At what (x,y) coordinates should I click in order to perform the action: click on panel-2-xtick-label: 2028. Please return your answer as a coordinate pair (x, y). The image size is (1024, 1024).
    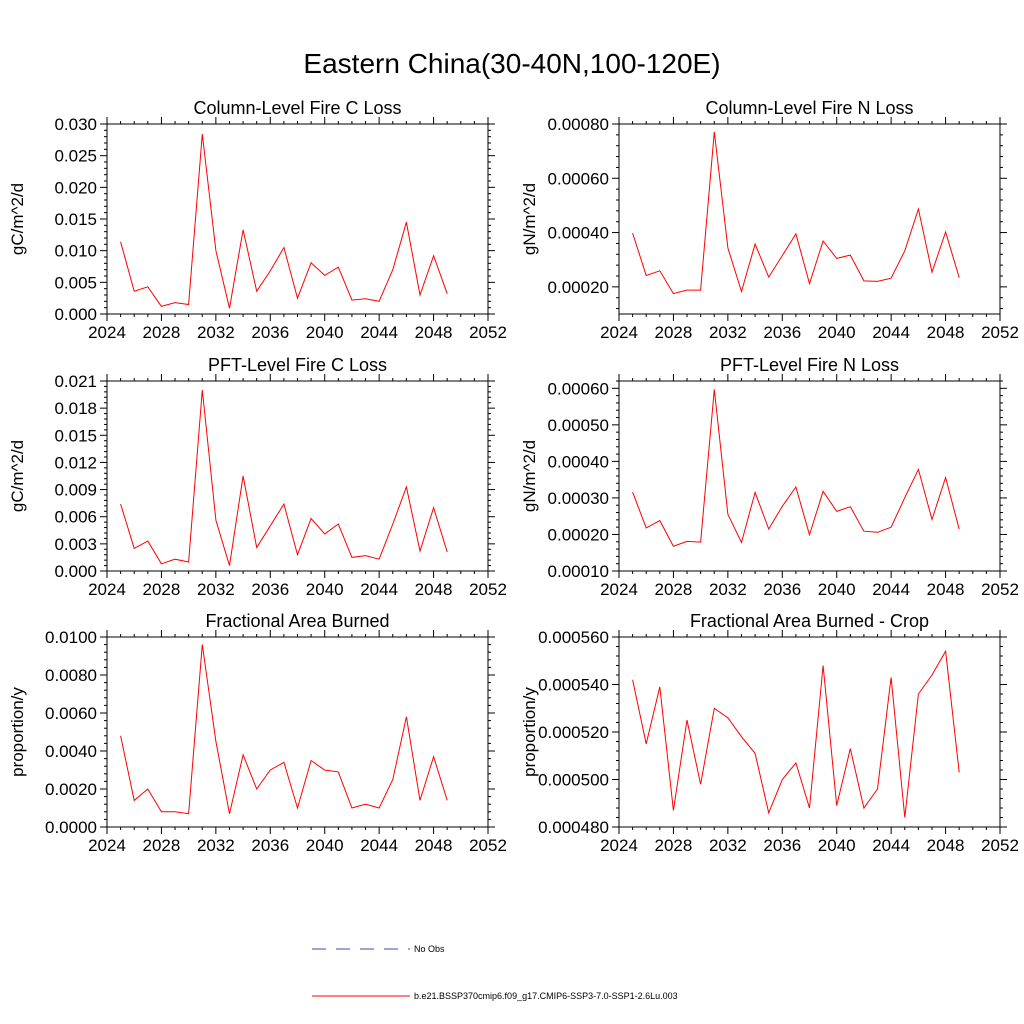
    Looking at the image, I should click on (674, 332).